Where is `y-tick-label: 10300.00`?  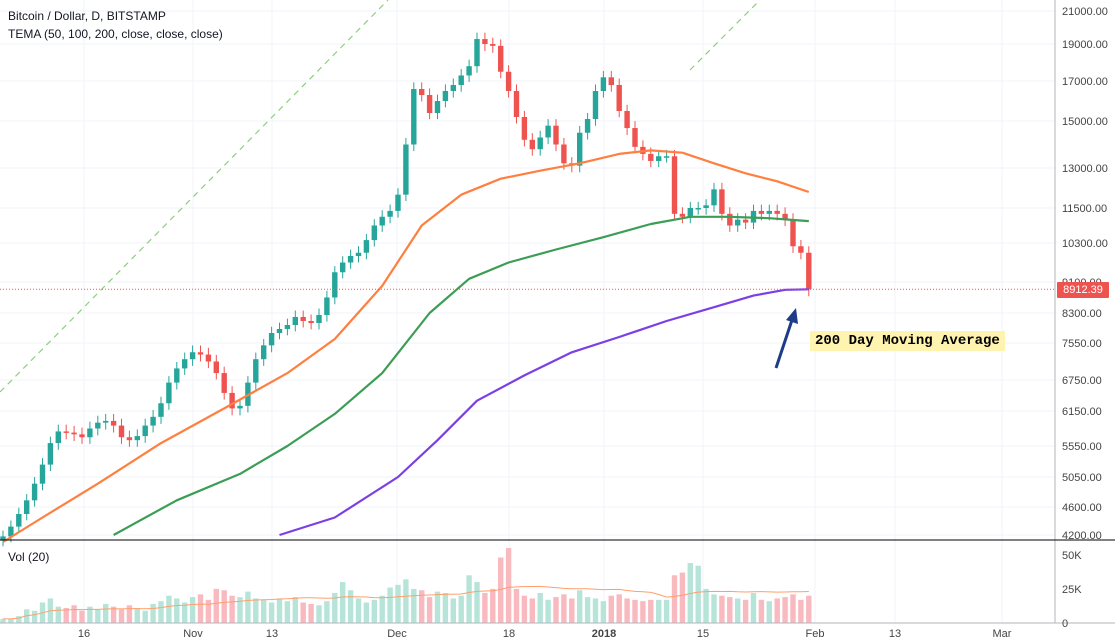
y-tick-label: 10300.00 is located at coordinates (1085, 244).